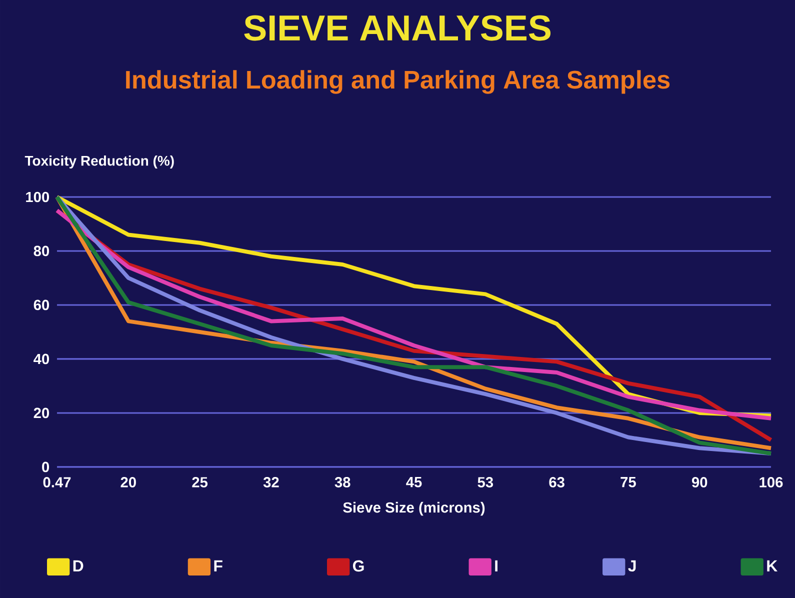  Describe the element at coordinates (397, 28) in the screenshot. I see `chart-title: SIEVE ANALYSES` at that location.